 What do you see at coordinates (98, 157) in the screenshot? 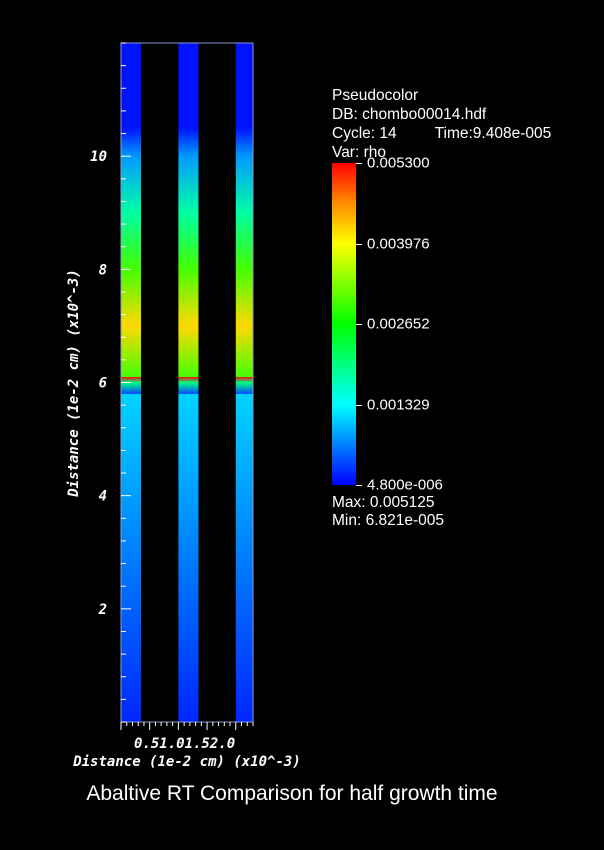
I see `y-tick-label: 10` at bounding box center [98, 157].